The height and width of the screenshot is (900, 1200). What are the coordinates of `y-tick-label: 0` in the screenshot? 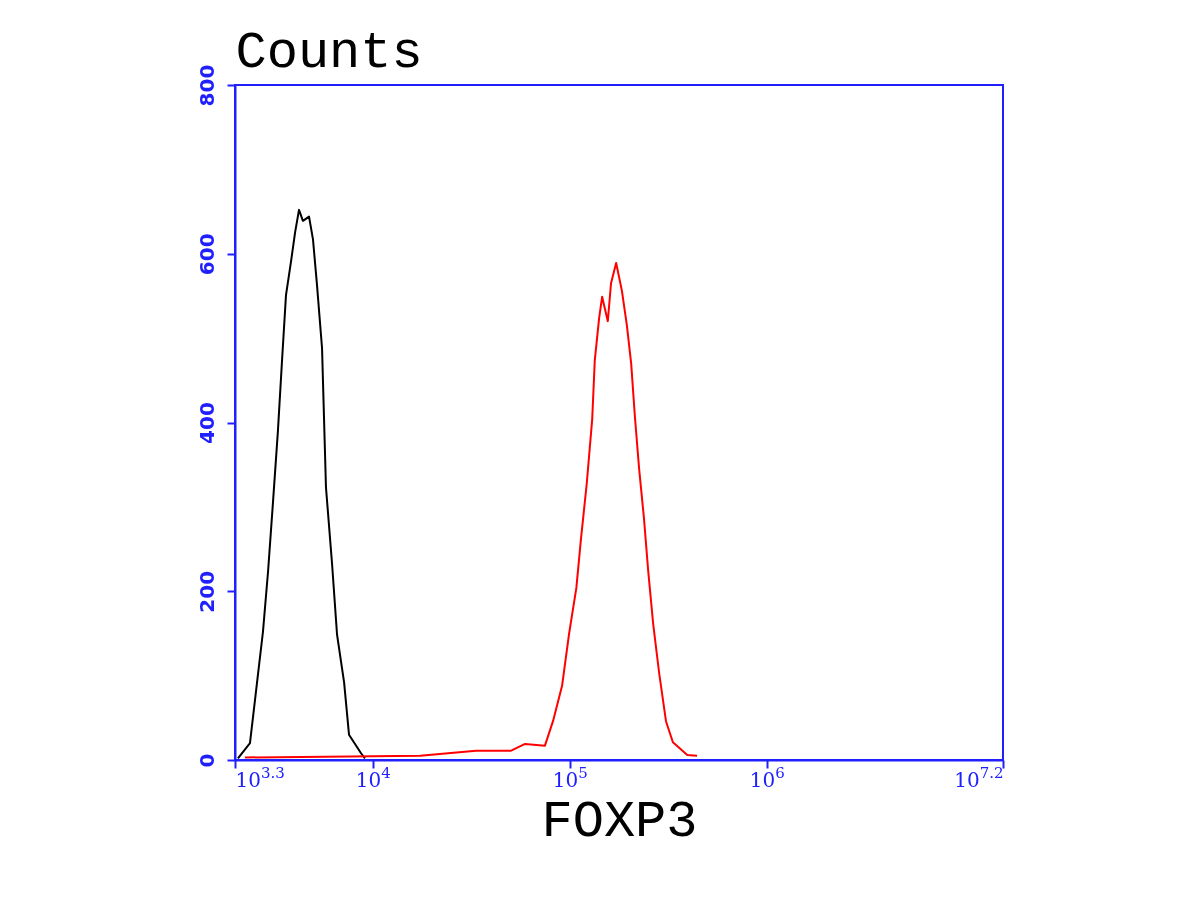 It's located at (206, 760).